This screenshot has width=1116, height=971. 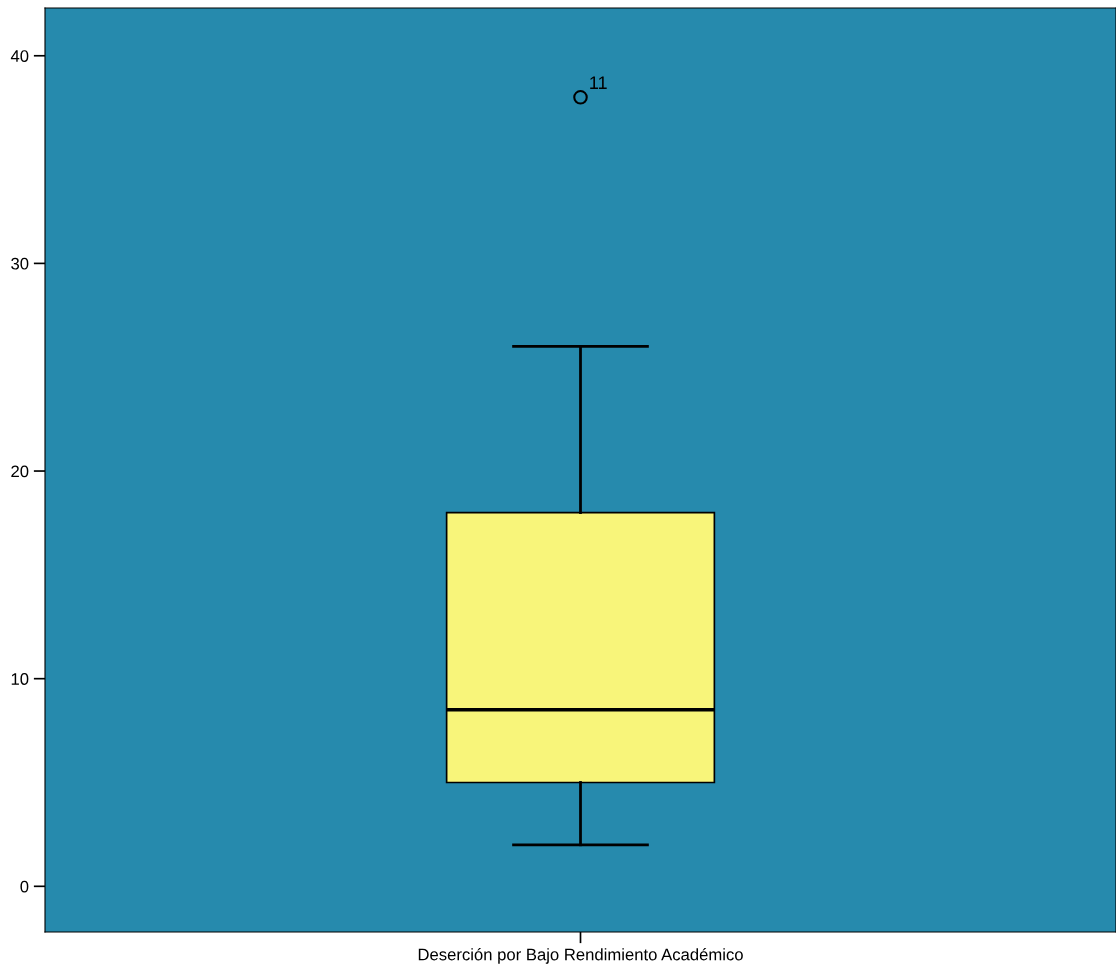 I want to click on y-tick-label: 10, so click(x=20, y=679).